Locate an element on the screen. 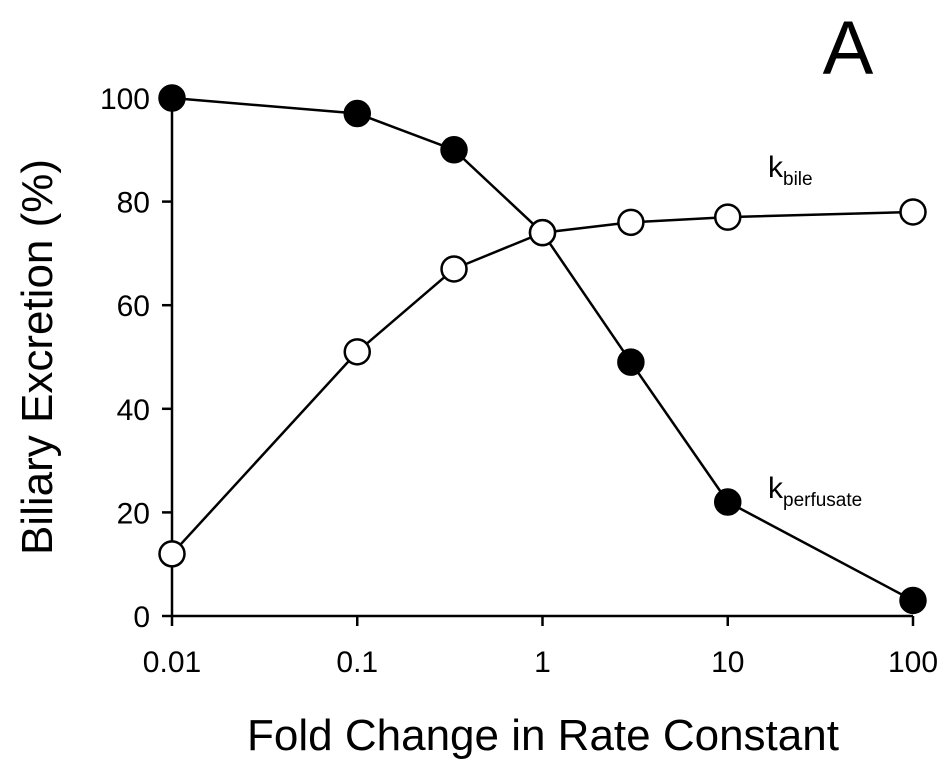 Image resolution: width=949 pixels, height=763 pixels. x-tick-label: 0.1 is located at coordinates (357, 662).